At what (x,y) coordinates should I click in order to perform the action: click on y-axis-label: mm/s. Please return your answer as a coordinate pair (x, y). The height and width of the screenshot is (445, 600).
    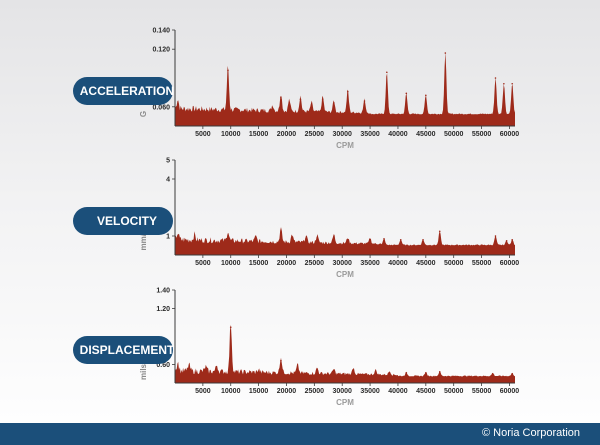
    Looking at the image, I should click on (143, 239).